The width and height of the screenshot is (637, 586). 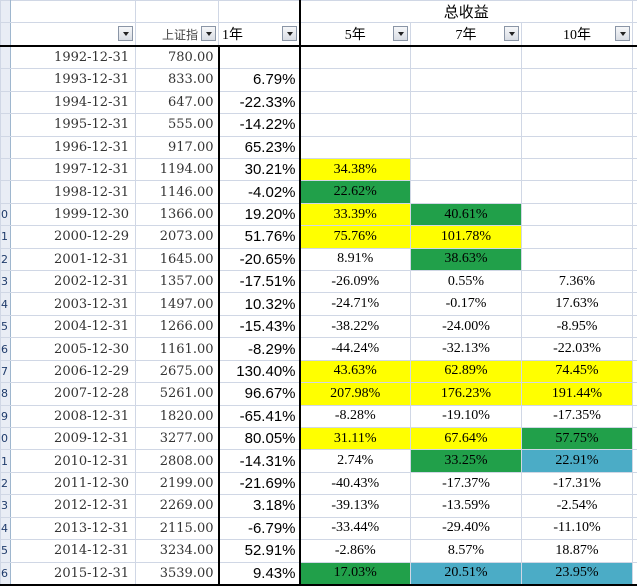 I want to click on index-value-cell: 833.00, so click(x=177, y=80).